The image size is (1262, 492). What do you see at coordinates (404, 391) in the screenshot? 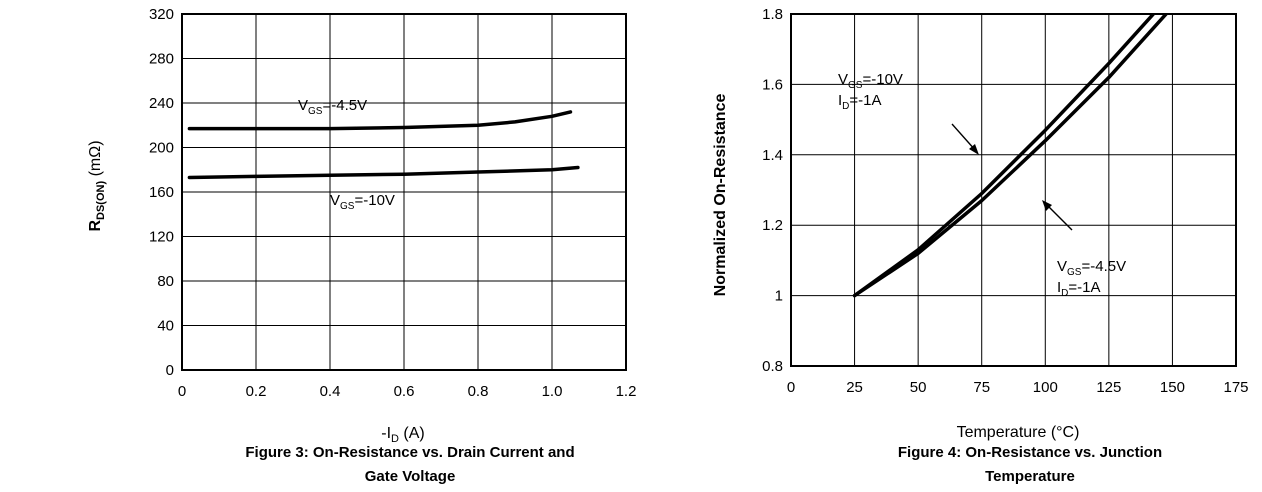
I see `c1-x-tick-label: 0.6` at bounding box center [404, 391].